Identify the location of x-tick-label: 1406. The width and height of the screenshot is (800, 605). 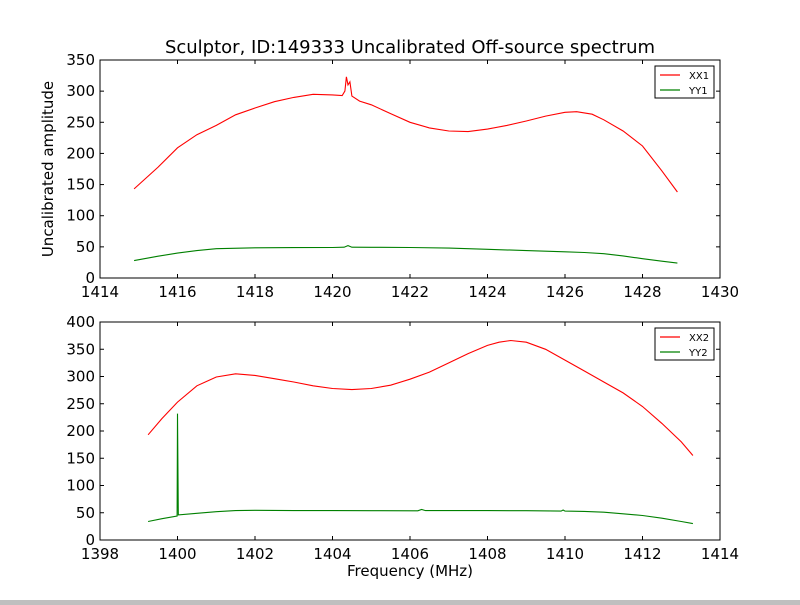
(410, 554).